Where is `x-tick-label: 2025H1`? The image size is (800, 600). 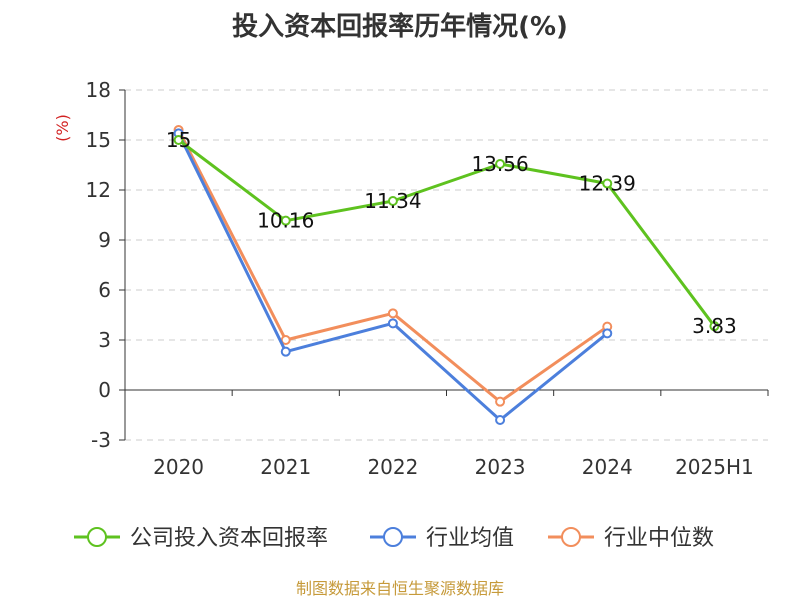 x-tick-label: 2025H1 is located at coordinates (714, 467).